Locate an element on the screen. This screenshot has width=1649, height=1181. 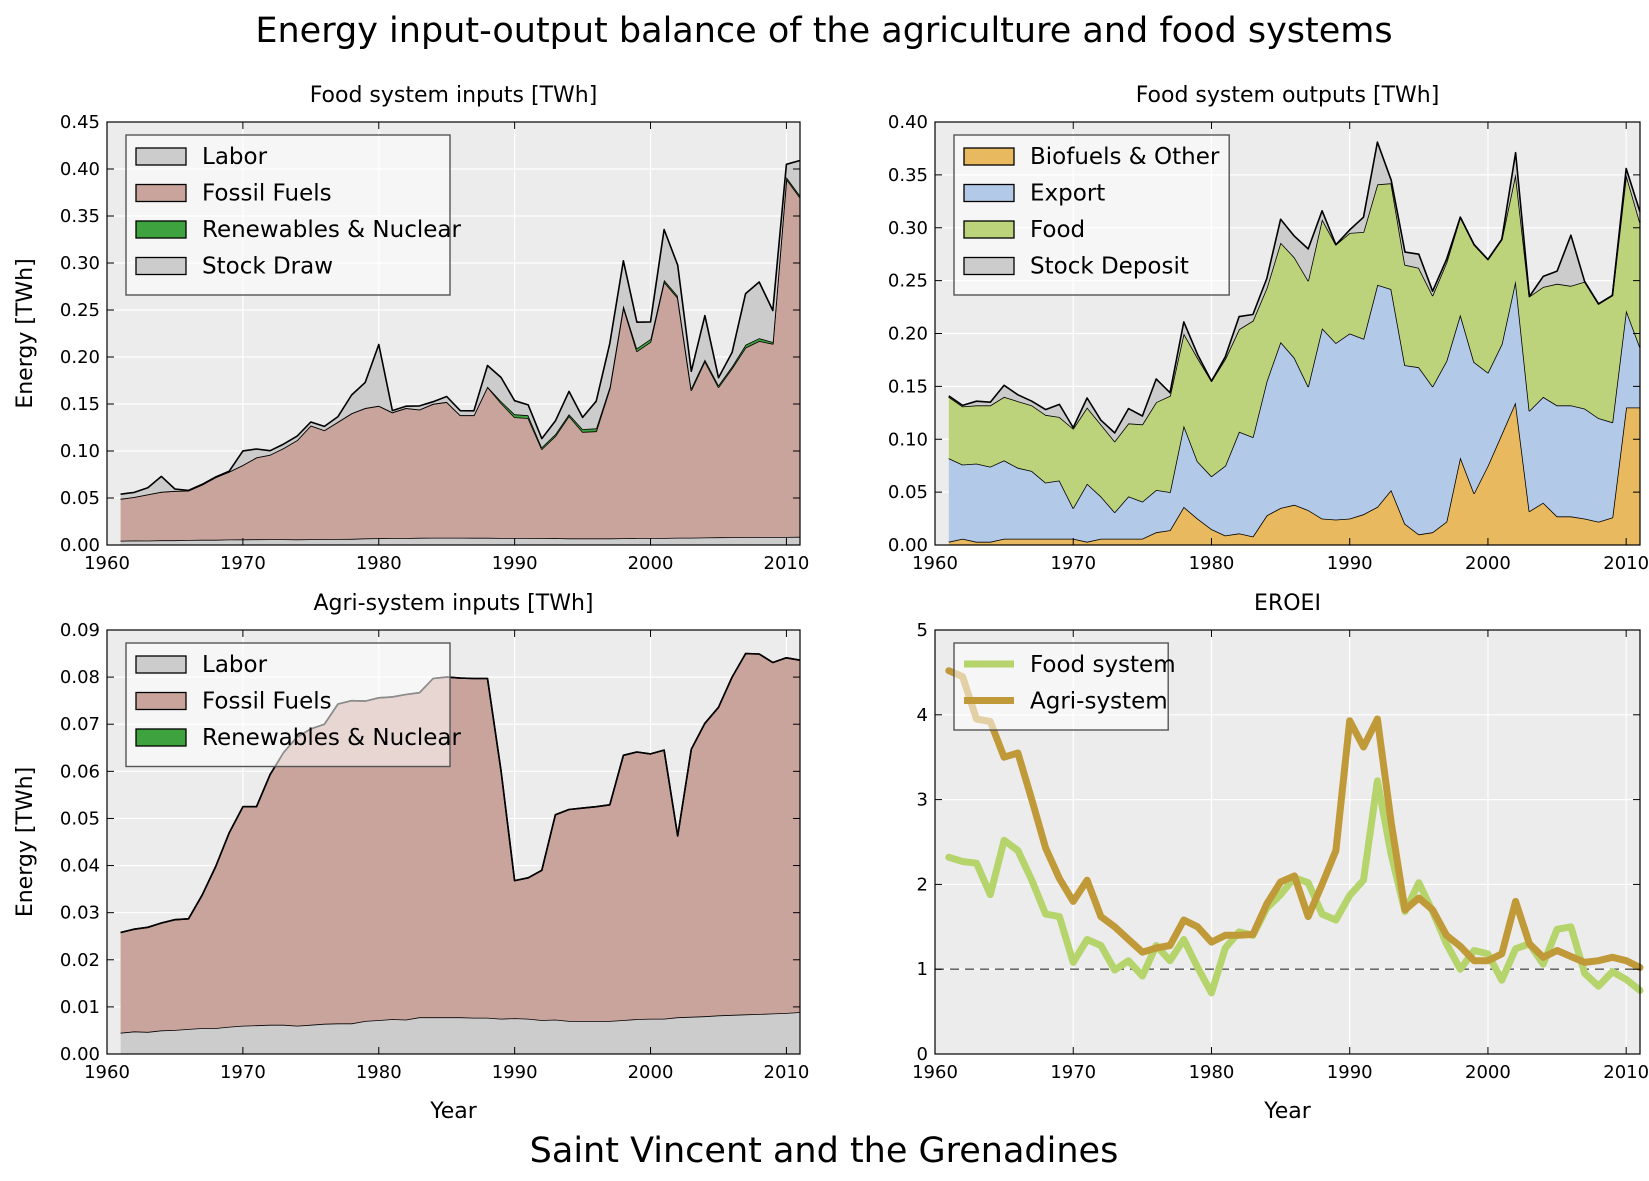
legend-label: Export is located at coordinates (1067, 194).